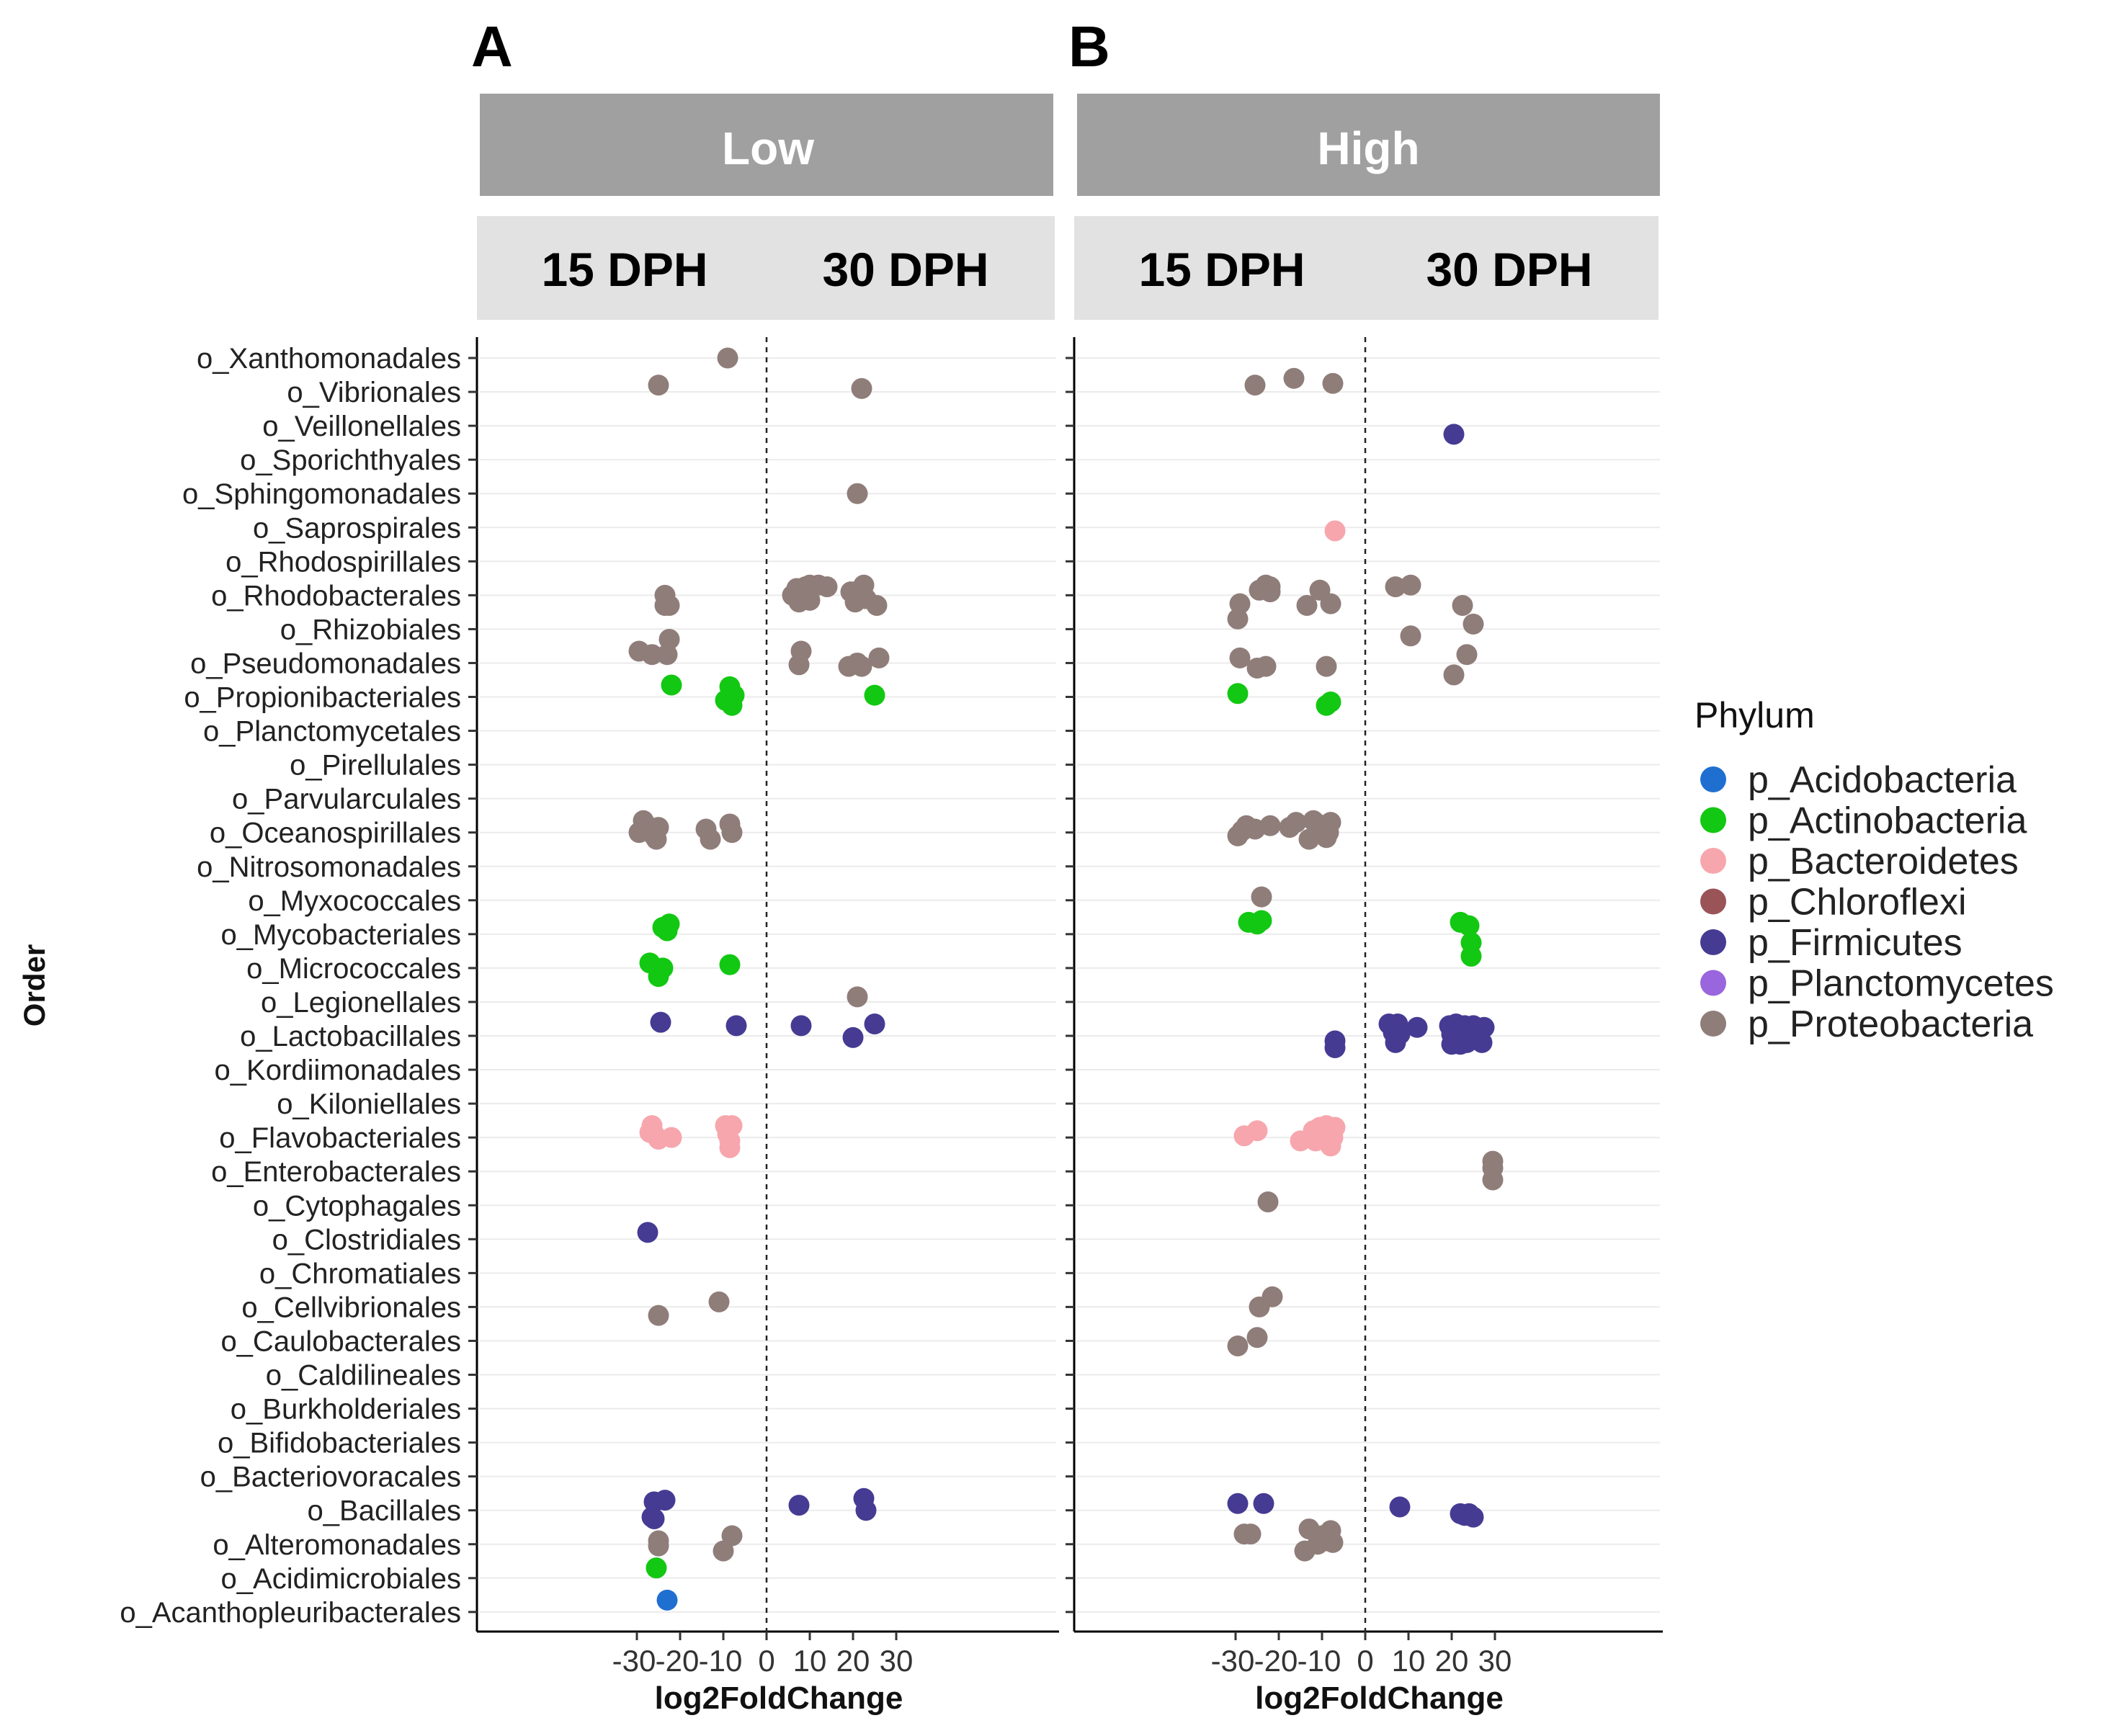  What do you see at coordinates (353, 969) in the screenshot?
I see `y-tick-label: o_Micrococcales` at bounding box center [353, 969].